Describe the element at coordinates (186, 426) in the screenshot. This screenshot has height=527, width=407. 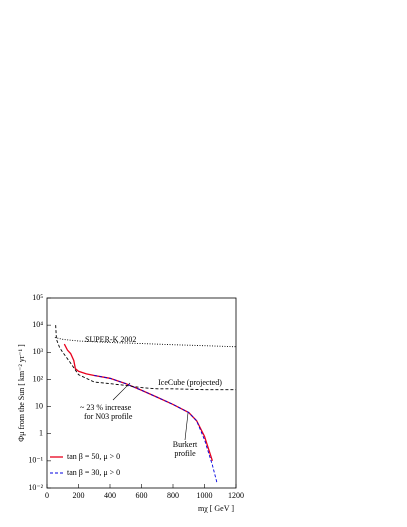
I see `pointer` at that location.